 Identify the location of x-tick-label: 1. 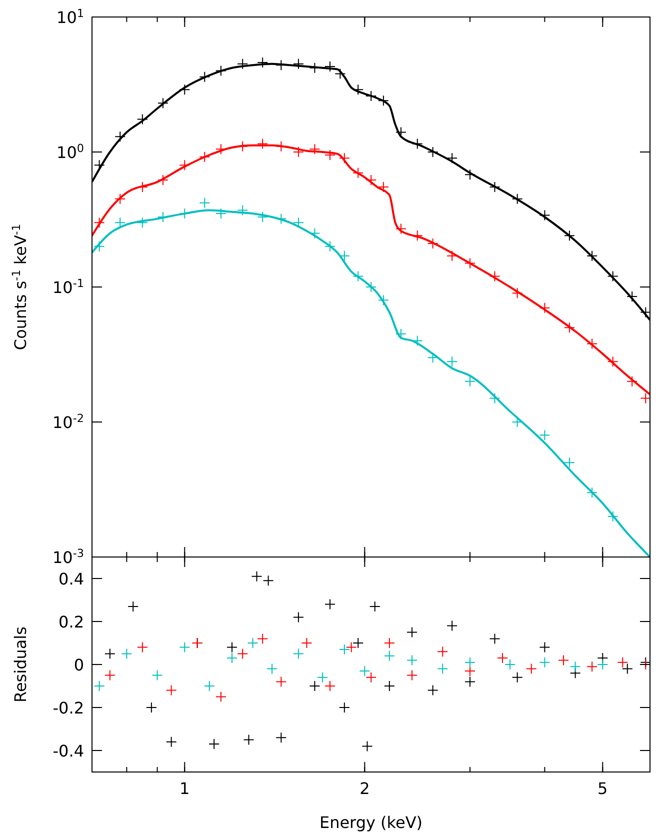
(185, 788).